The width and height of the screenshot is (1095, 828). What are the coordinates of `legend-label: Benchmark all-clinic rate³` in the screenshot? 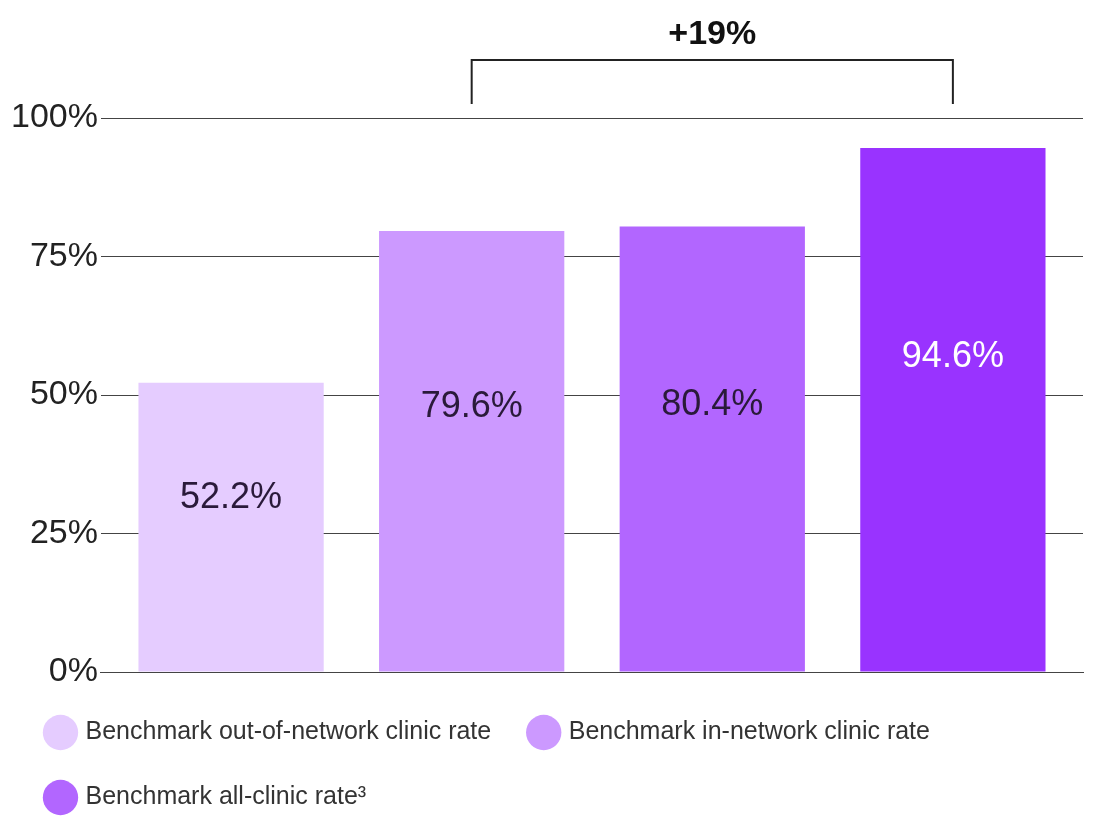 It's located at (226, 795).